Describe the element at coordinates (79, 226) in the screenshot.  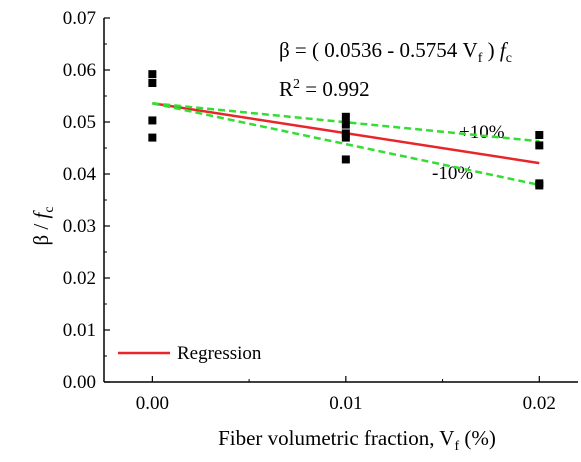
I see `y-tick-label: 0.03` at that location.